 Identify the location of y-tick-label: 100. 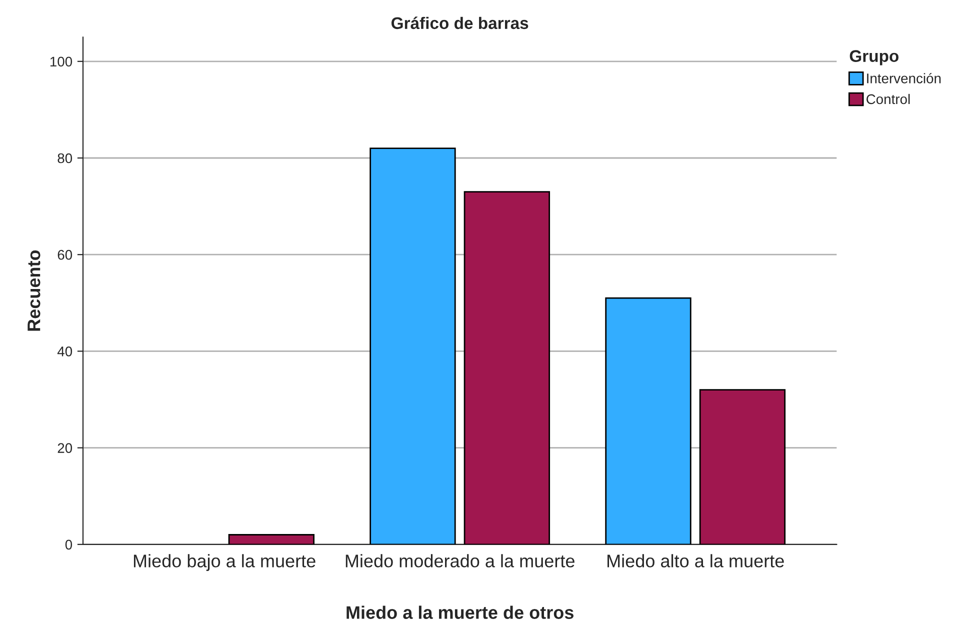
(61, 61).